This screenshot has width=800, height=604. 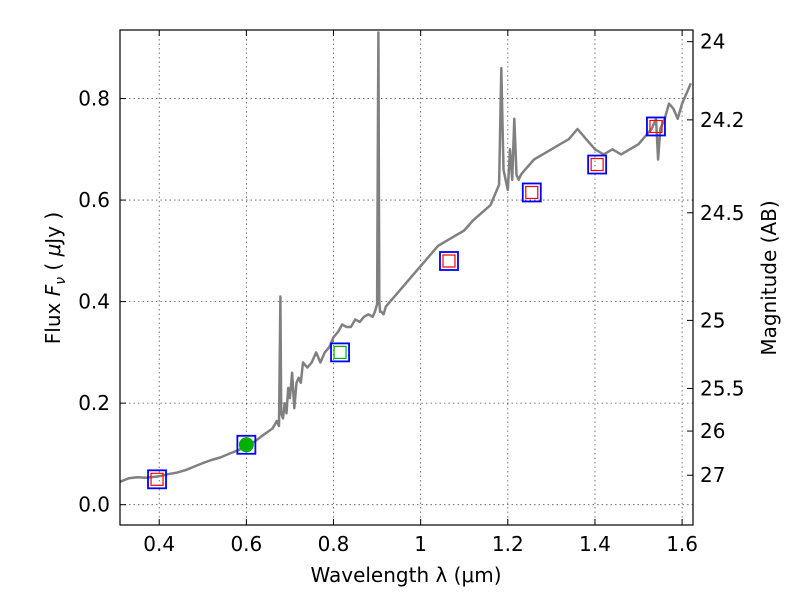 I want to click on y-axis-title-symbol: F, so click(x=53, y=290).